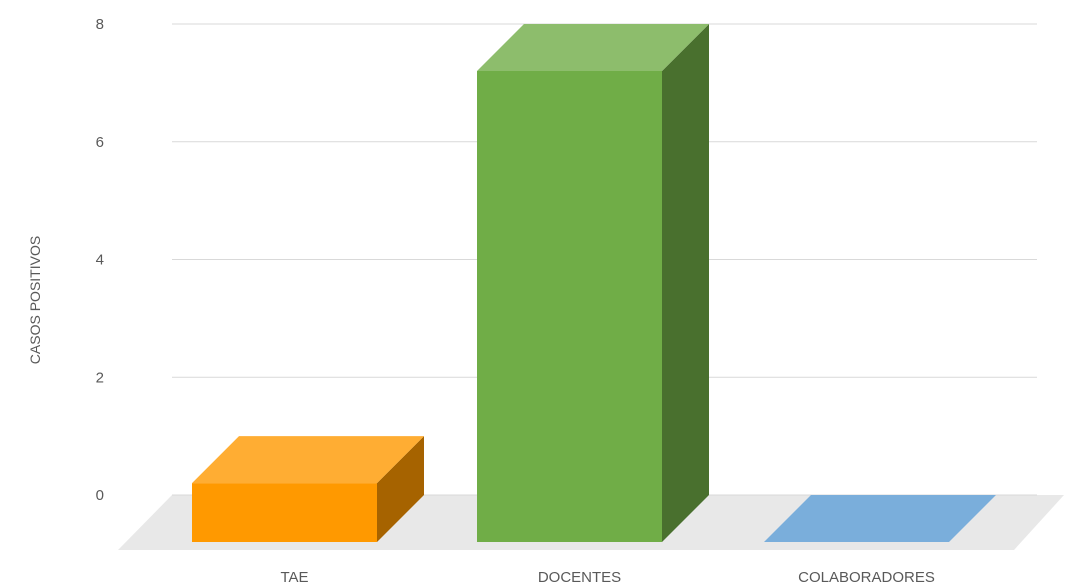  Describe the element at coordinates (579, 577) in the screenshot. I see `x-tick-label: DOCENTES` at that location.